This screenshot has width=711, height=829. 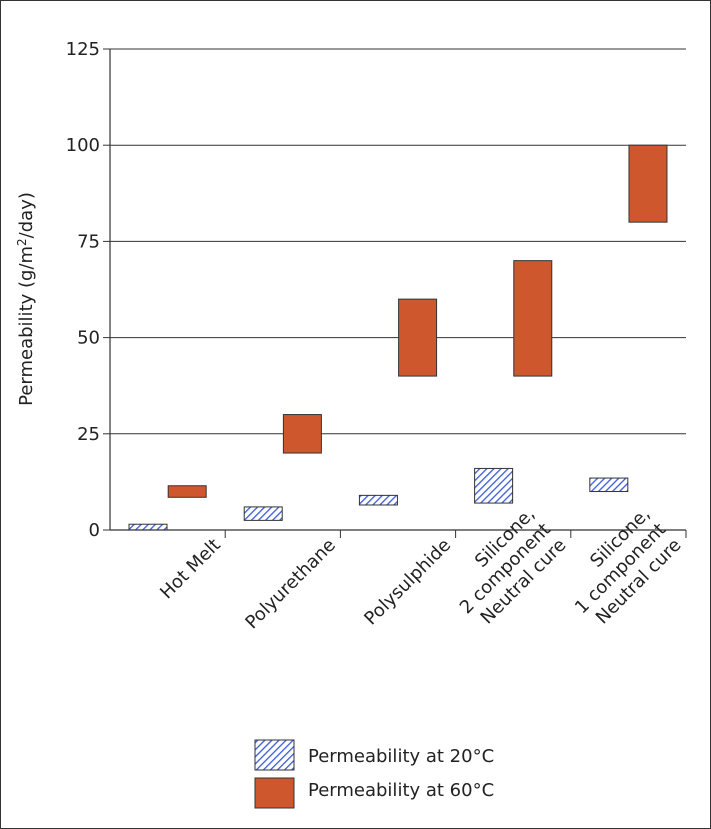 I want to click on y-tick-labels: 0 25 50 75 100 125, so click(x=83, y=290).